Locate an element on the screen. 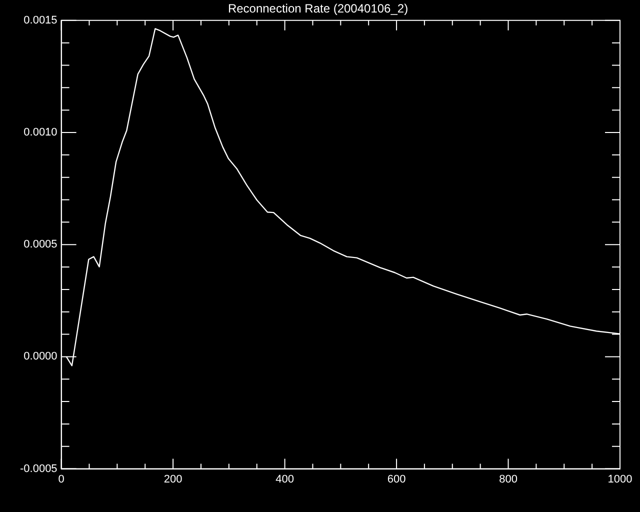 This screenshot has height=512, width=640. x-tick-label: 600 is located at coordinates (396, 479).